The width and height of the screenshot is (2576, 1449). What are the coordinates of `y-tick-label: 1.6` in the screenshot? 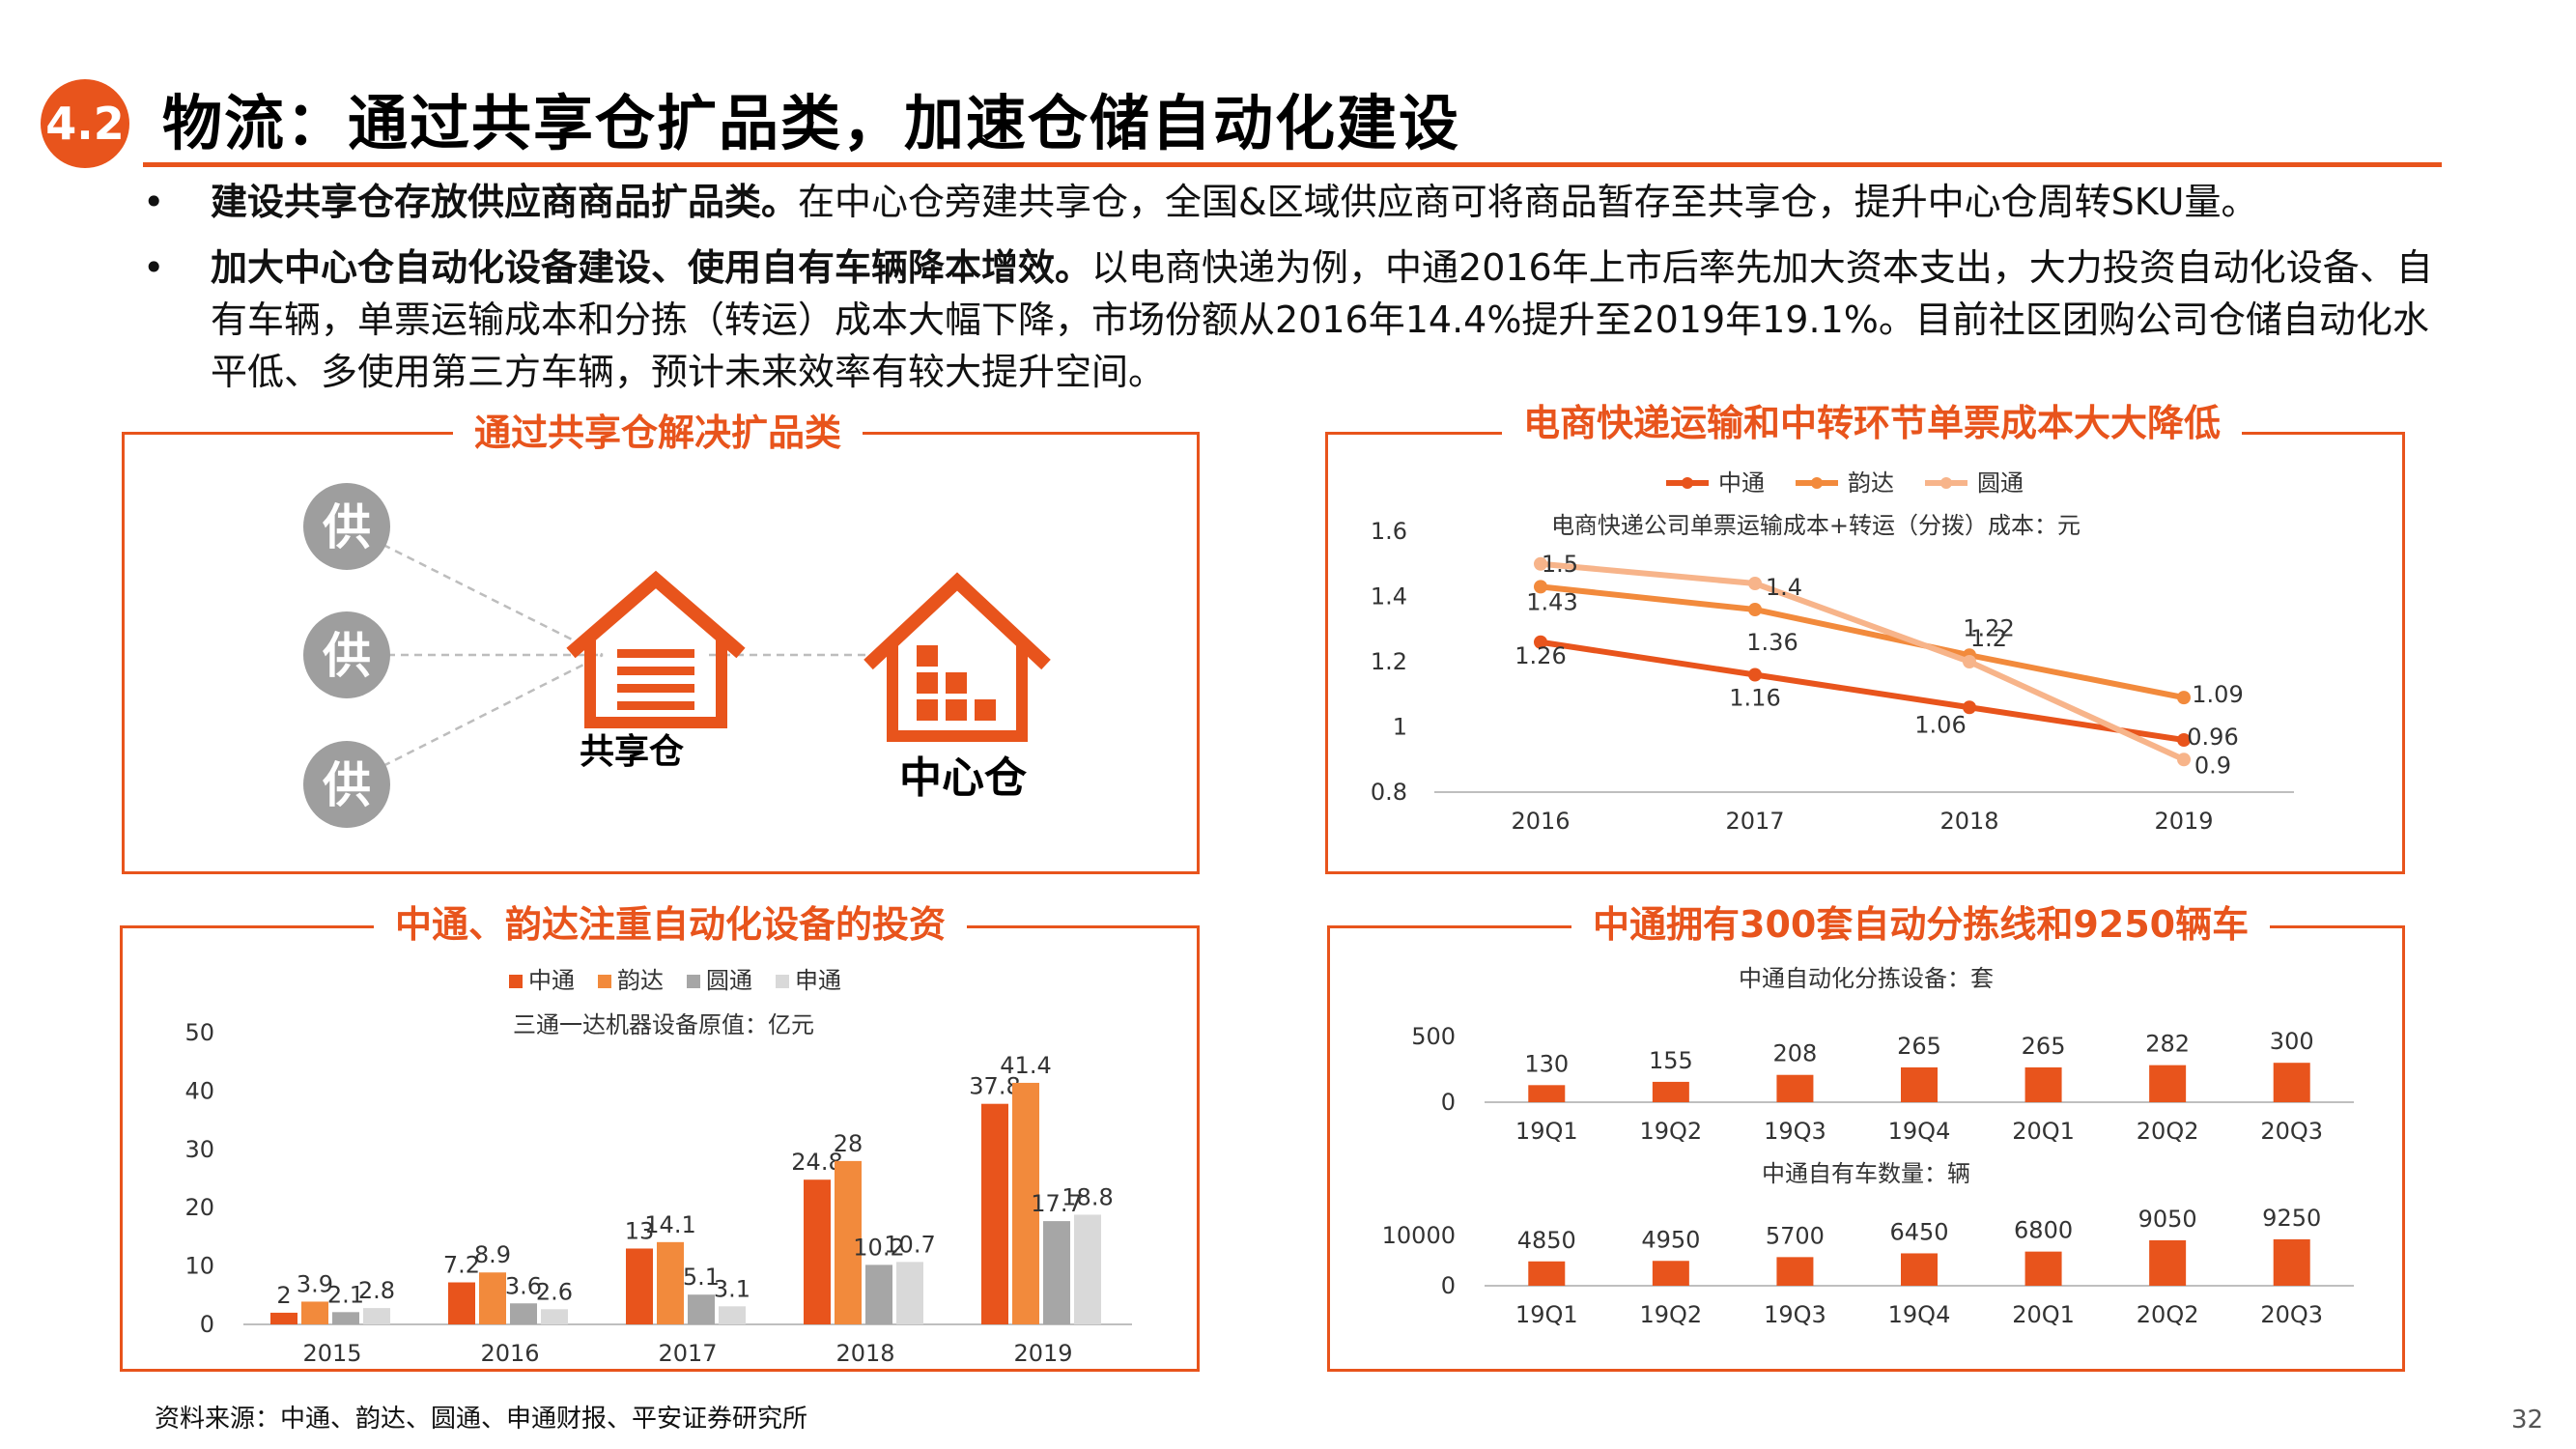 It's located at (1389, 531).